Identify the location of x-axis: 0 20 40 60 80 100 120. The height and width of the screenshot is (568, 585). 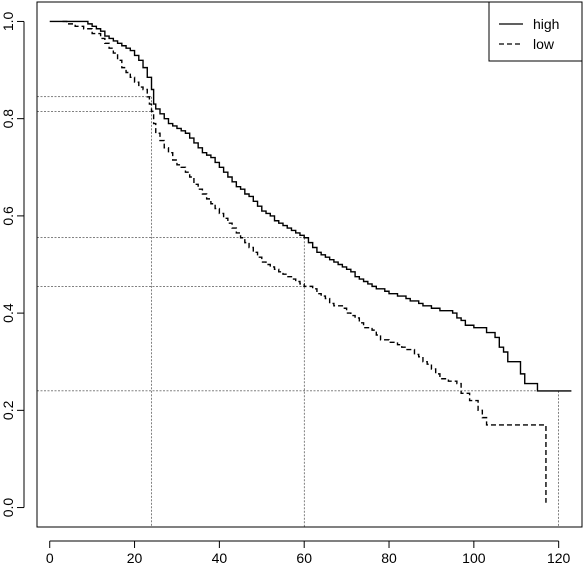
(308, 553).